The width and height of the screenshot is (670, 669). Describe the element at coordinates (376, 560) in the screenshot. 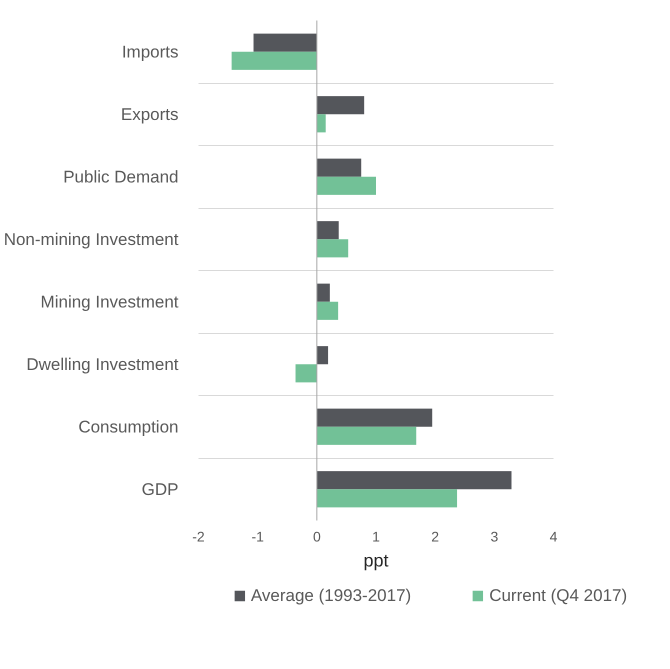

I see `x-axis-title: ppt` at that location.